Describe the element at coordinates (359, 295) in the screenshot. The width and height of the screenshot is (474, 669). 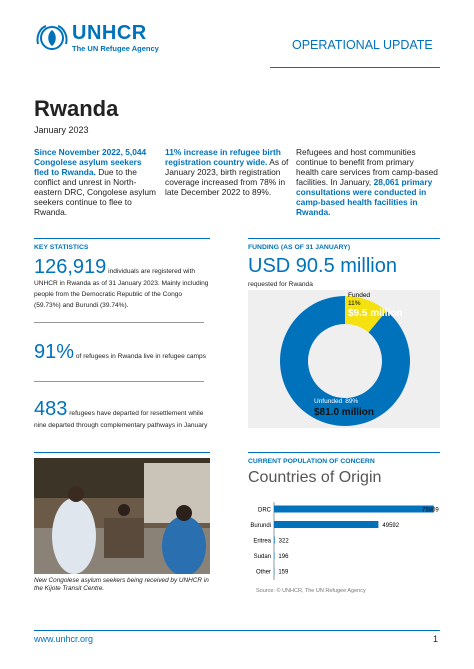
I see `slice-label: Funded` at that location.